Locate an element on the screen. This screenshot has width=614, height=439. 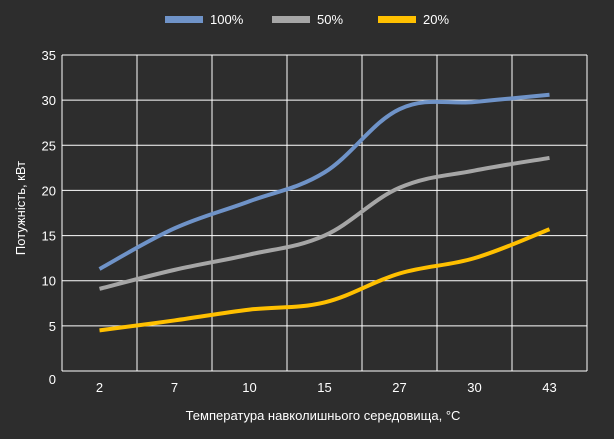
legend-label-2: 20% is located at coordinates (436, 19).